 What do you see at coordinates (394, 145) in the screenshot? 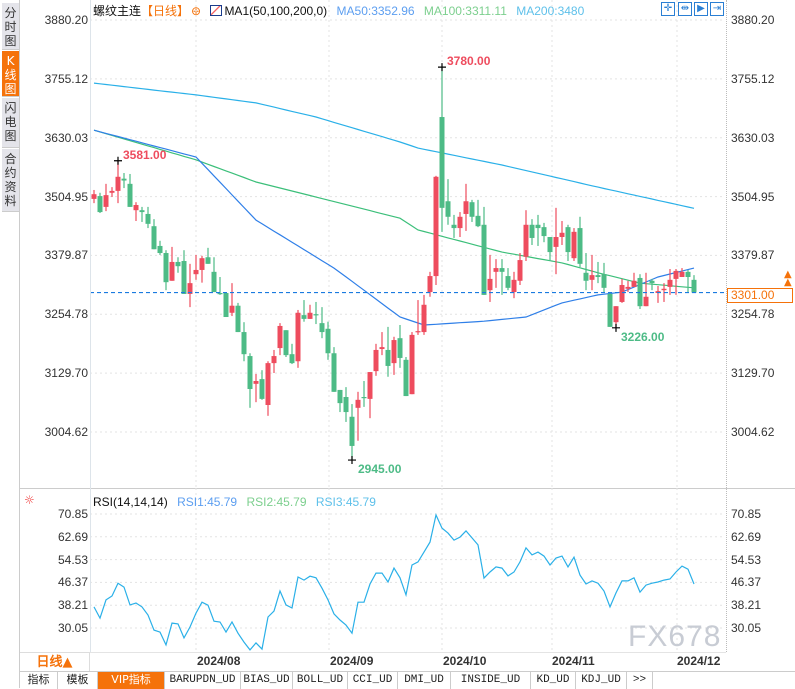
I see `ma200-line` at bounding box center [394, 145].